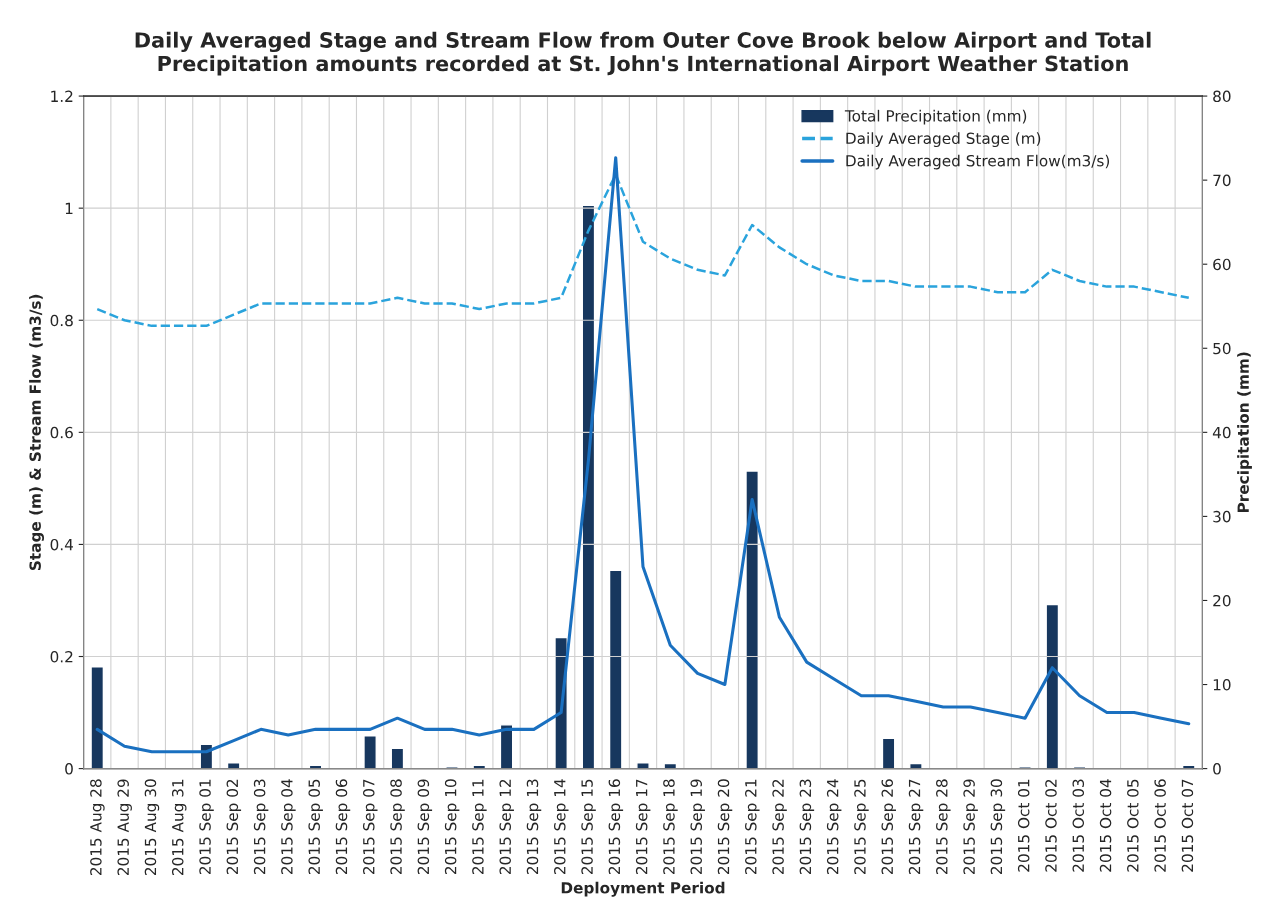 The height and width of the screenshot is (915, 1286). I want to click on x-tick-label: 2015 Sep 11, so click(479, 827).